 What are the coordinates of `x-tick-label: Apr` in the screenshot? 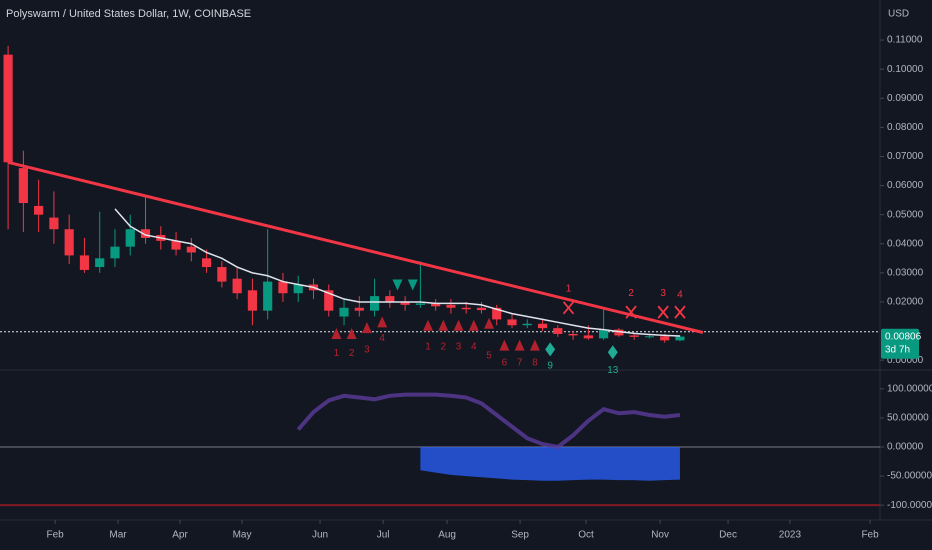 It's located at (180, 535).